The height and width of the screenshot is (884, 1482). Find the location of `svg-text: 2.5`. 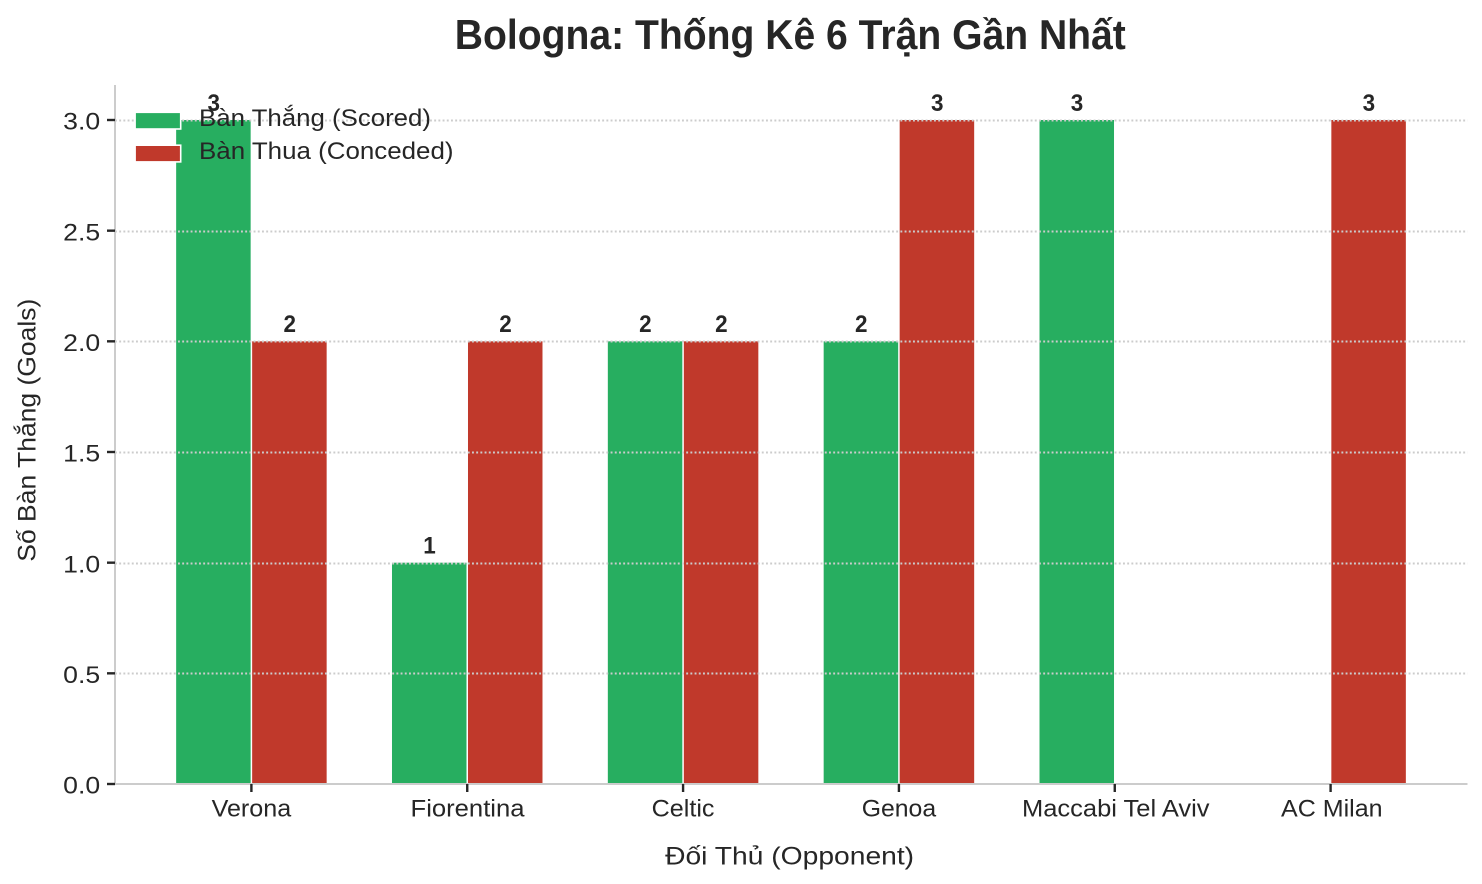

svg-text: 2.5 is located at coordinates (81, 232).